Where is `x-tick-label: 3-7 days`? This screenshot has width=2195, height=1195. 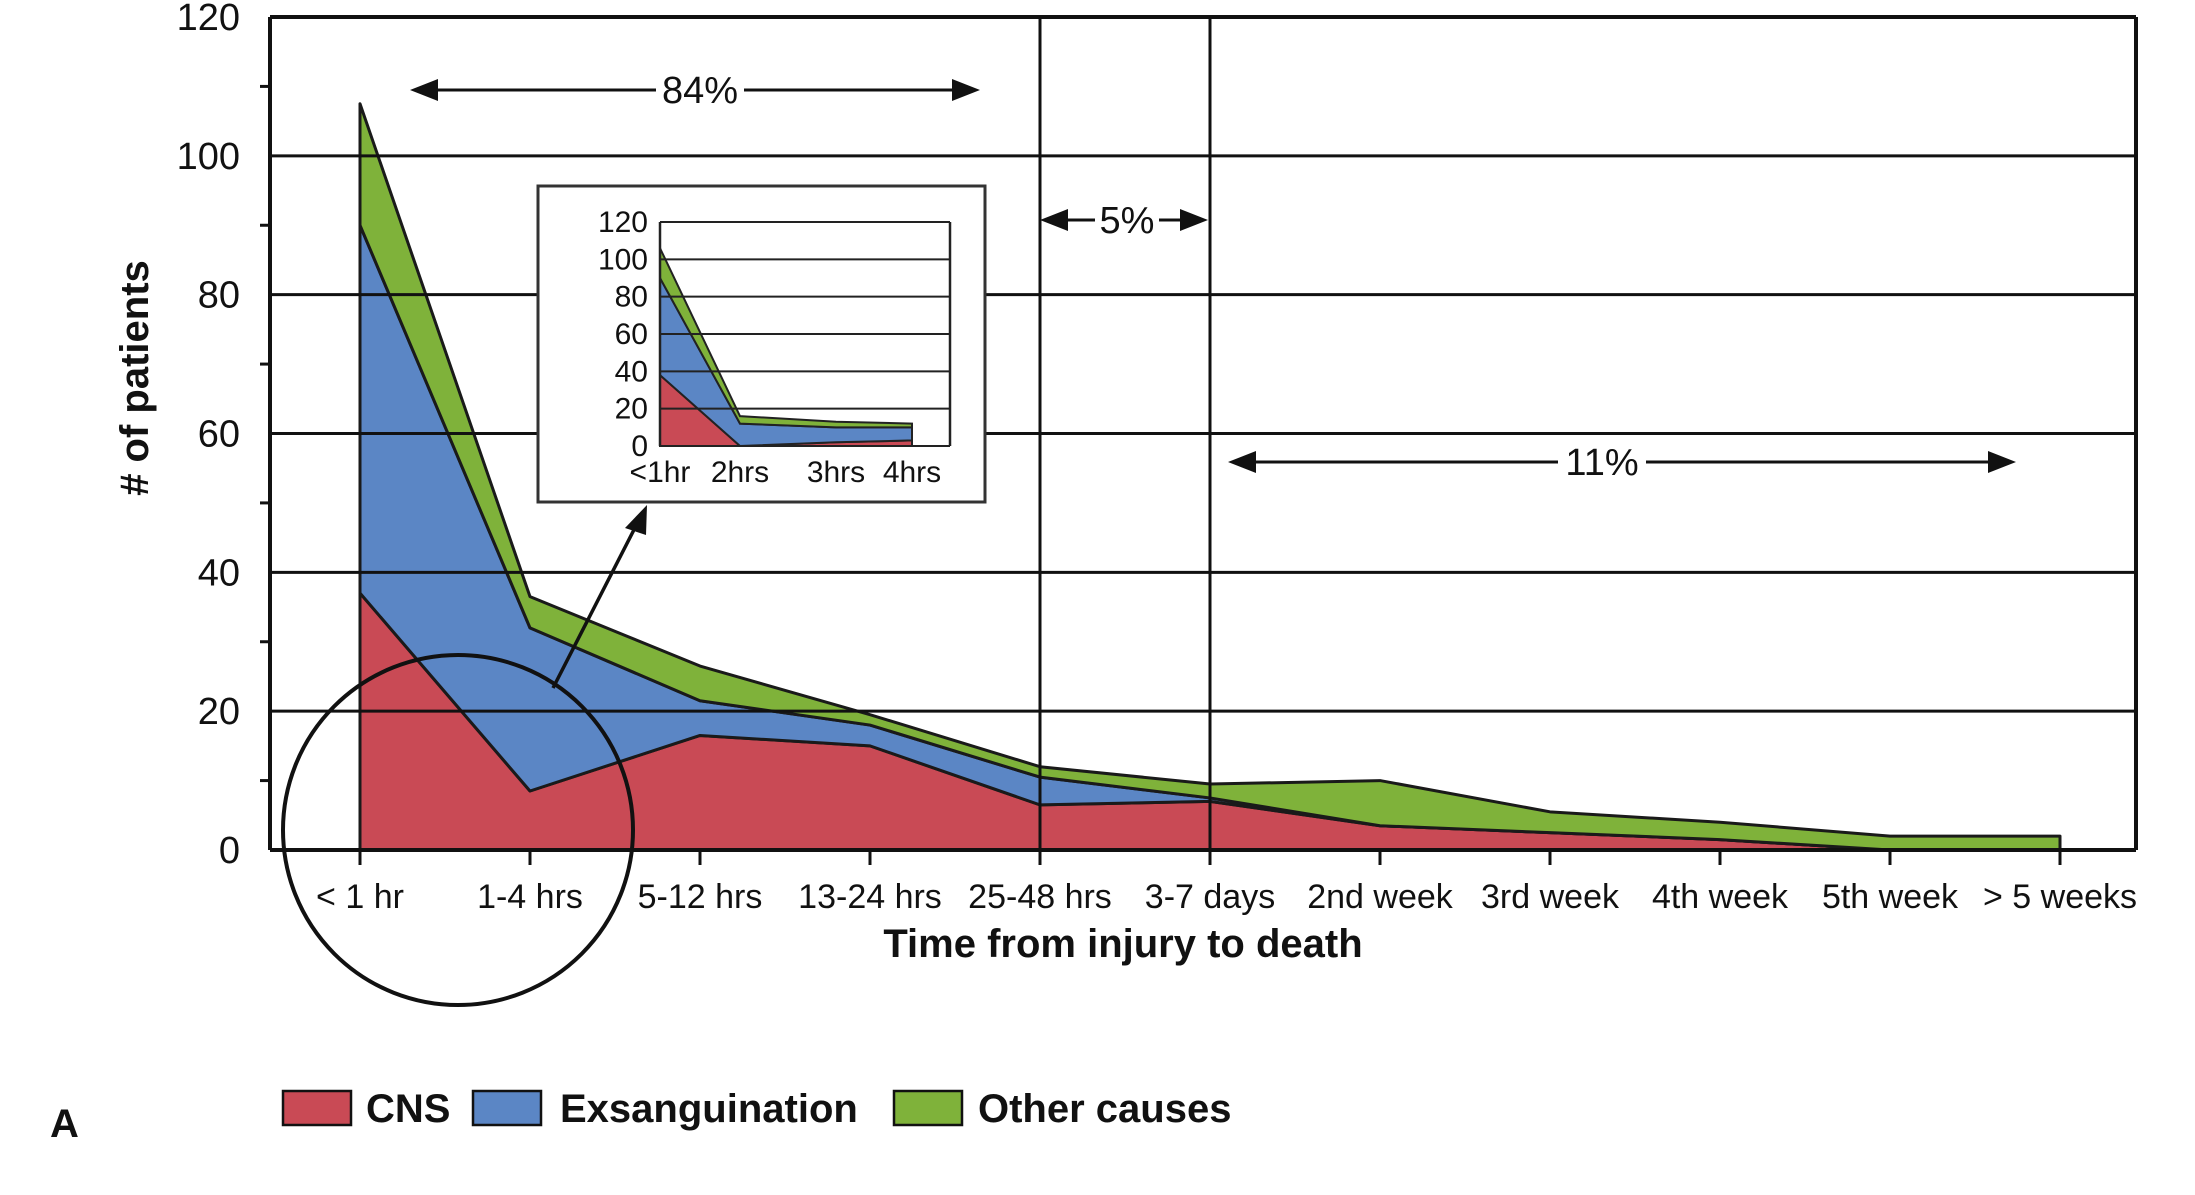 x-tick-label: 3-7 days is located at coordinates (1210, 897).